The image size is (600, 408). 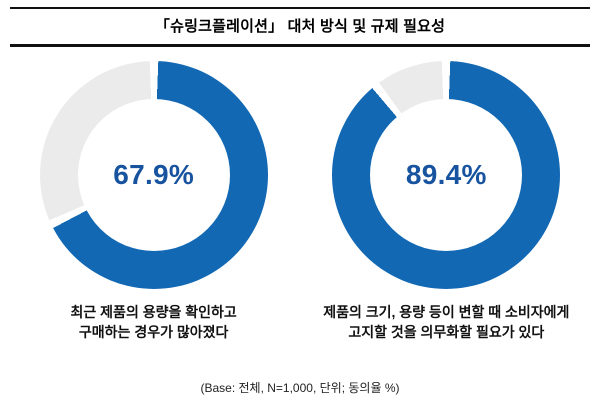 I want to click on donut-hole-right: 89.4%, so click(x=446, y=175).